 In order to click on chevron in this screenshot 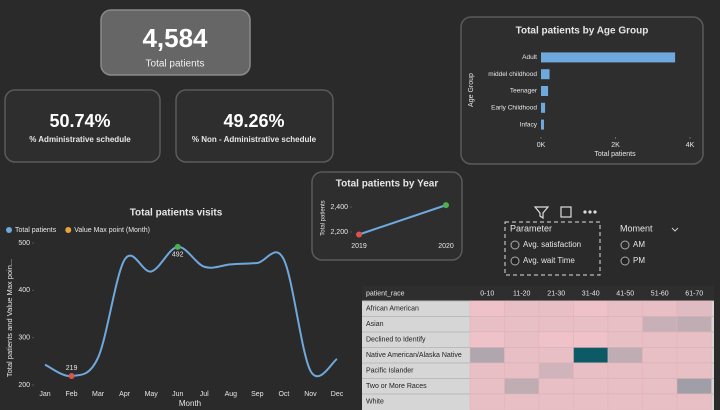, I will do `click(675, 229)`.